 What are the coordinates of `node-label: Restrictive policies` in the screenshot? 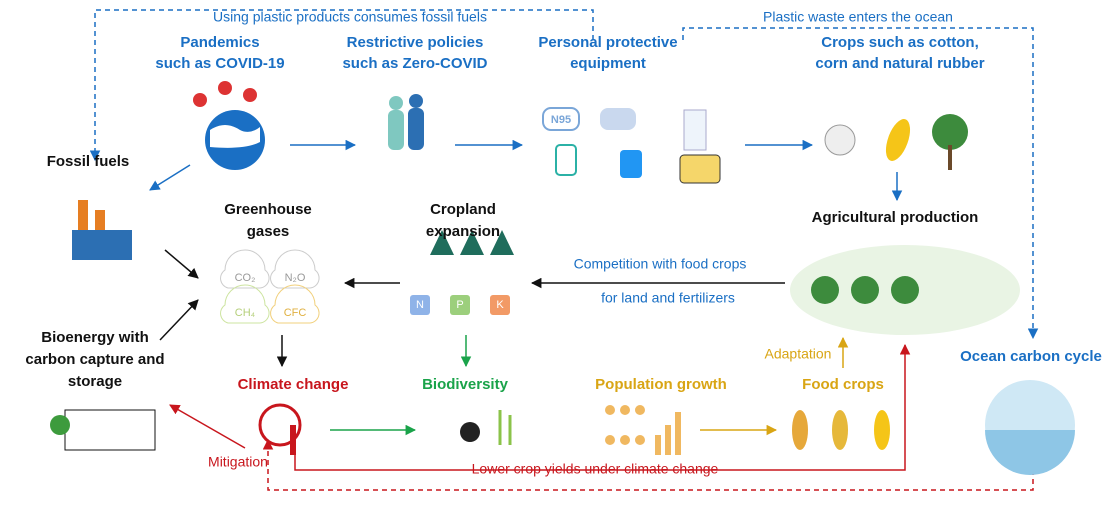 It's located at (415, 42).